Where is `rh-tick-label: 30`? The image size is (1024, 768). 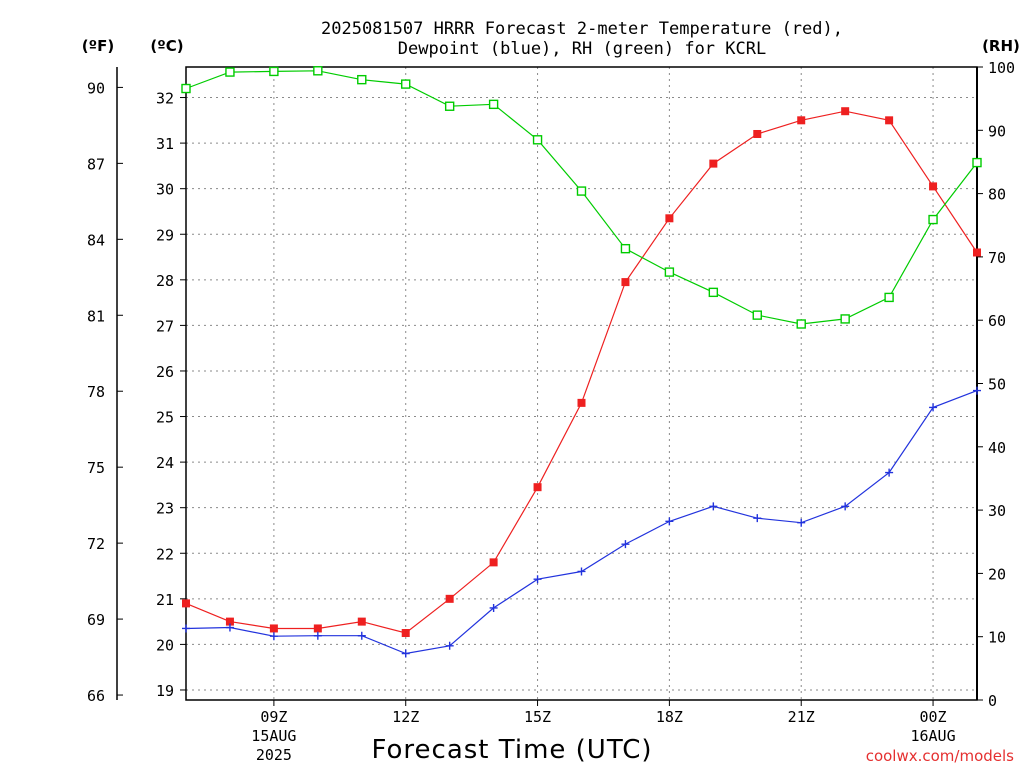 rh-tick-label: 30 is located at coordinates (997, 511).